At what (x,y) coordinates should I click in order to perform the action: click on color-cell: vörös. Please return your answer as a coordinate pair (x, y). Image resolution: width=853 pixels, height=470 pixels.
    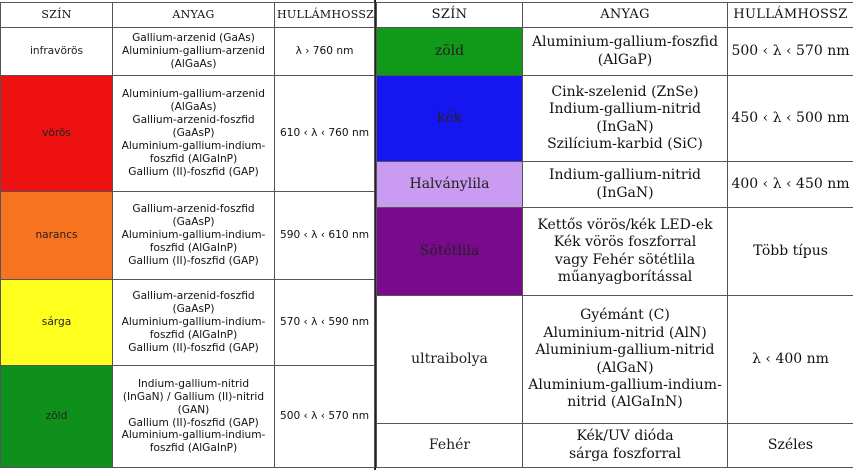
    Looking at the image, I should click on (56, 133).